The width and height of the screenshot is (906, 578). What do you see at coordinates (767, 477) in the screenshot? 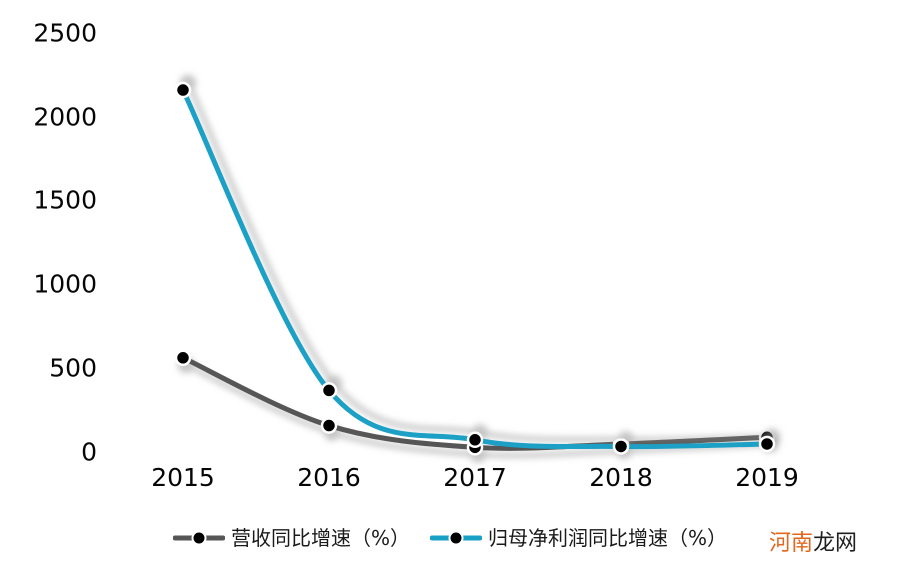
I see `x-tick-label-2019: 2019` at bounding box center [767, 477].